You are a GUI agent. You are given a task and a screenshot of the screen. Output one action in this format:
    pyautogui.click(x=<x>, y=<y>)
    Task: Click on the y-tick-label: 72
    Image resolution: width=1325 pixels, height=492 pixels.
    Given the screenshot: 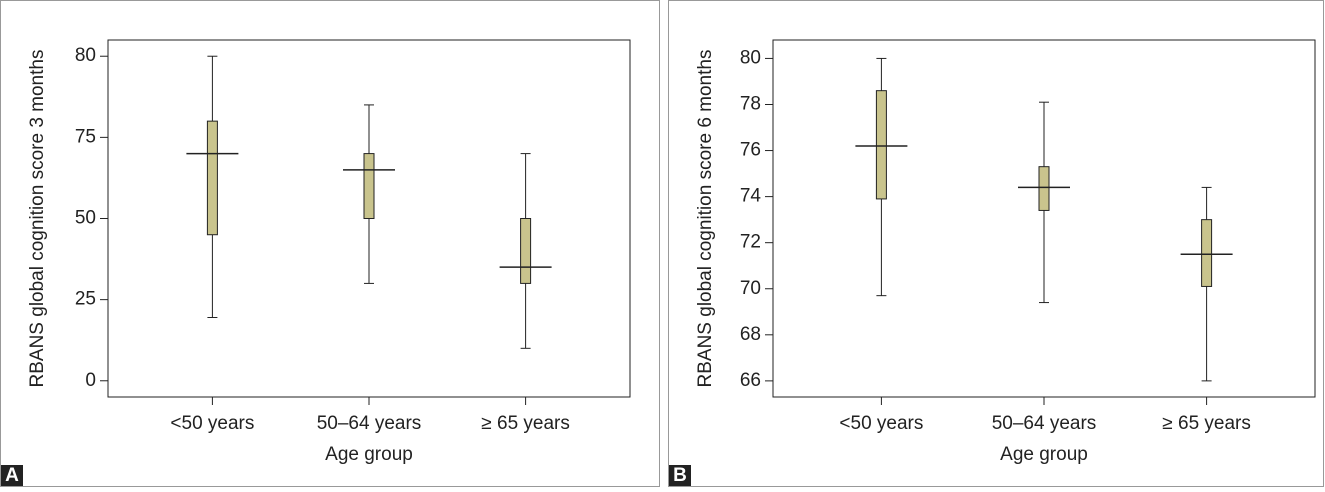 What is the action you would take?
    pyautogui.click(x=750, y=242)
    